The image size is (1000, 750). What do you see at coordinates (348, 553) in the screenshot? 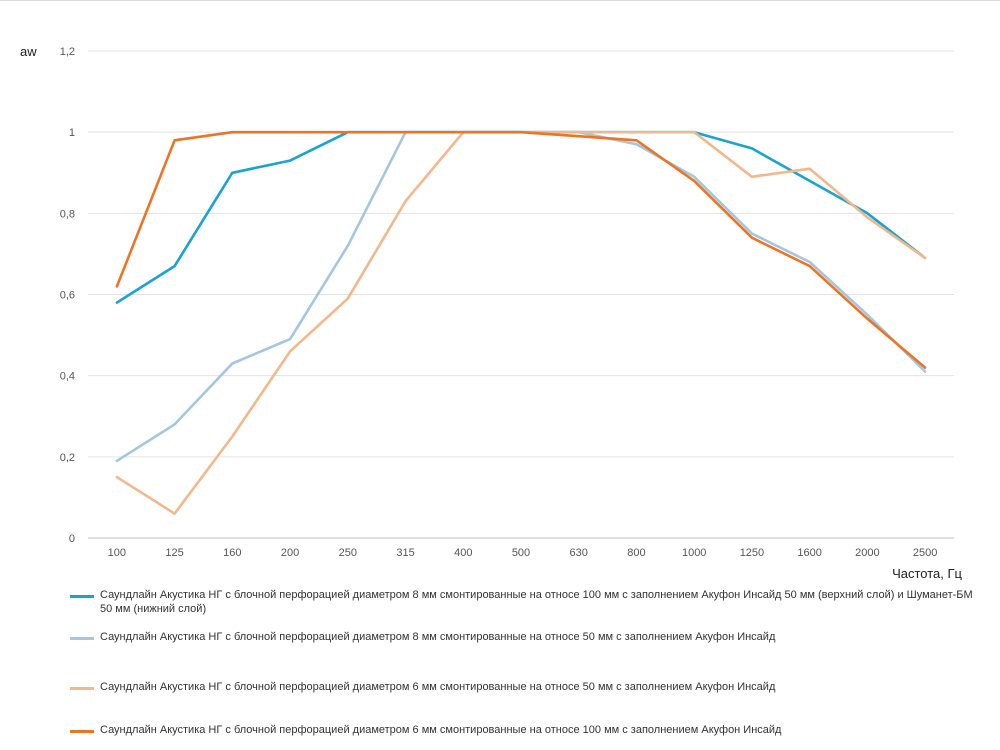
I see `x-tick-label: 250` at bounding box center [348, 553].